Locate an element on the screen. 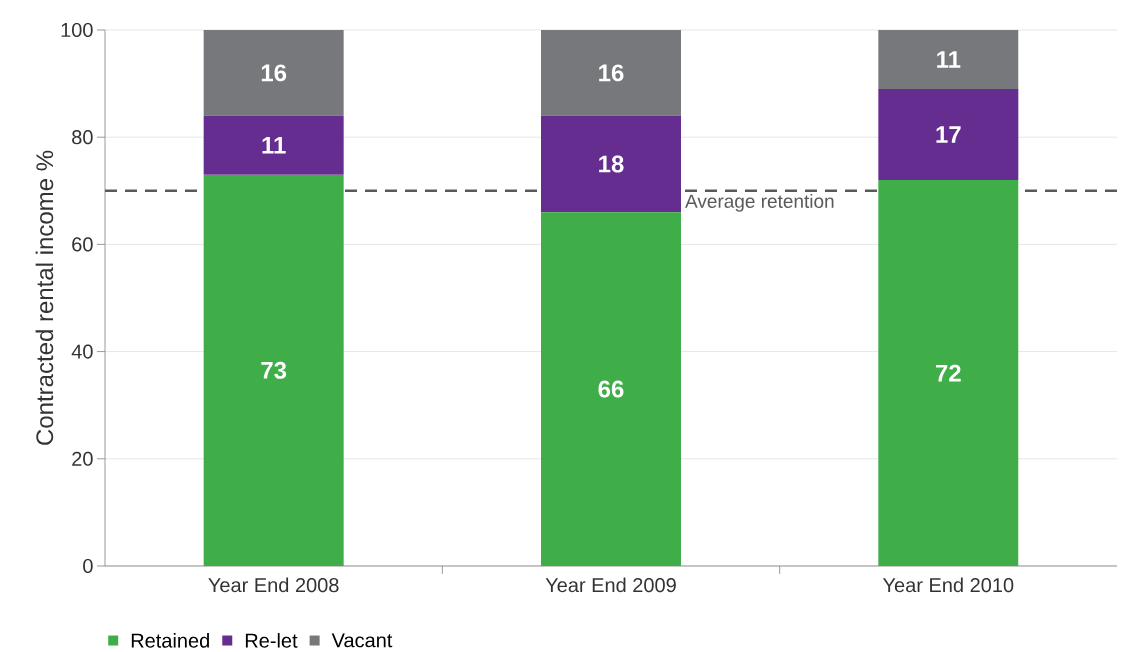 The width and height of the screenshot is (1124, 652). y-tick-label: 100 is located at coordinates (77, 30).